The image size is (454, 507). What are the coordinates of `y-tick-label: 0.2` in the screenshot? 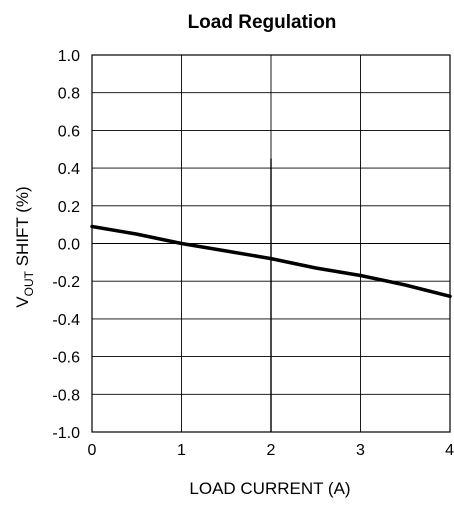 It's located at (69, 207).